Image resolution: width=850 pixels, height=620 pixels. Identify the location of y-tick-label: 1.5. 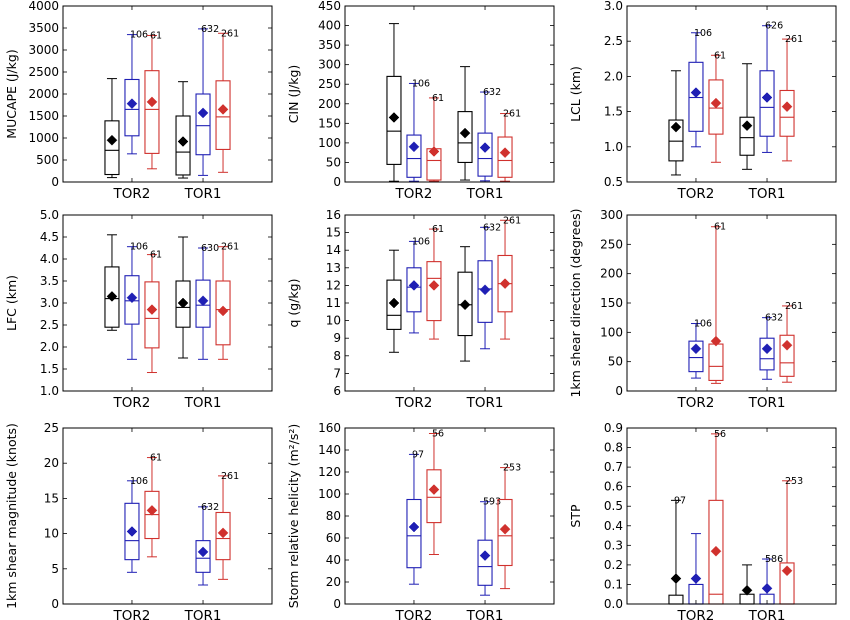
(613, 112).